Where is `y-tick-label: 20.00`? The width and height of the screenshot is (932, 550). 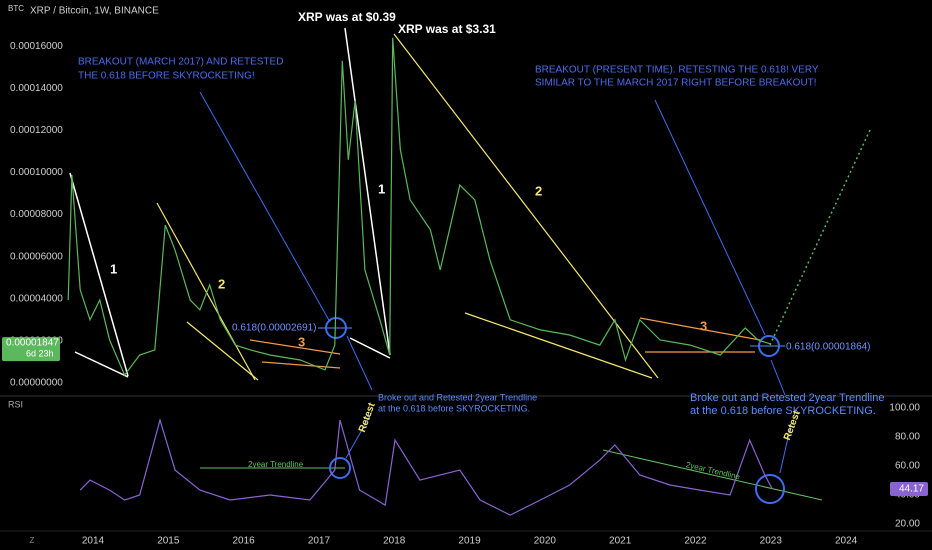 y-tick-label: 20.00 is located at coordinates (907, 524).